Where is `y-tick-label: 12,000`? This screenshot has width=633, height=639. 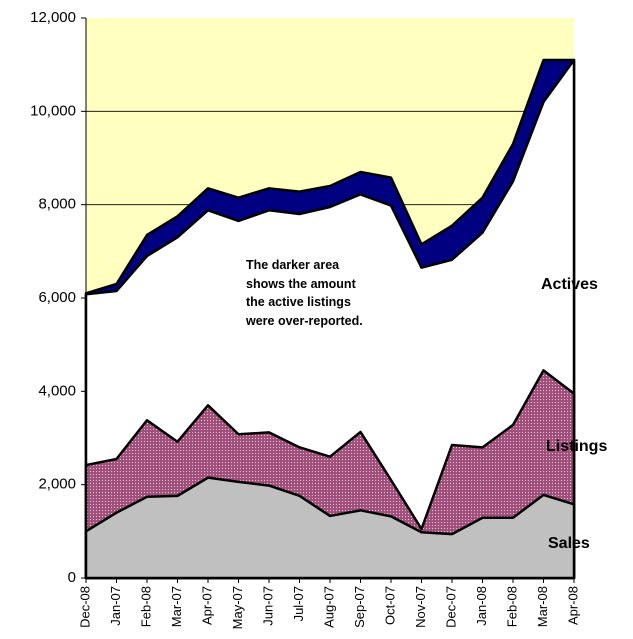 y-tick-label: 12,000 is located at coordinates (53, 17).